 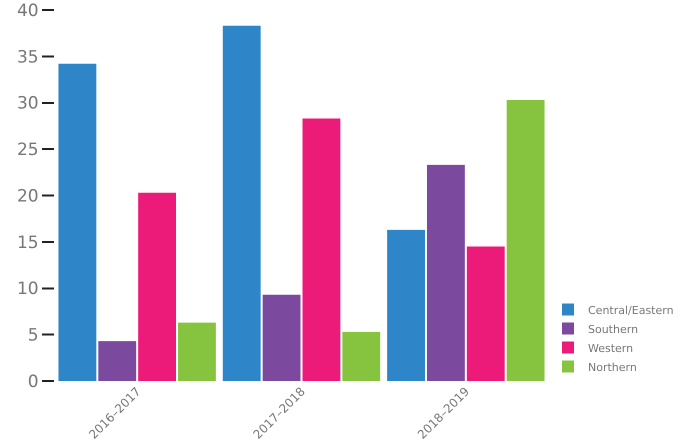 What do you see at coordinates (27, 104) in the screenshot?
I see `y-tick-label: 30` at bounding box center [27, 104].